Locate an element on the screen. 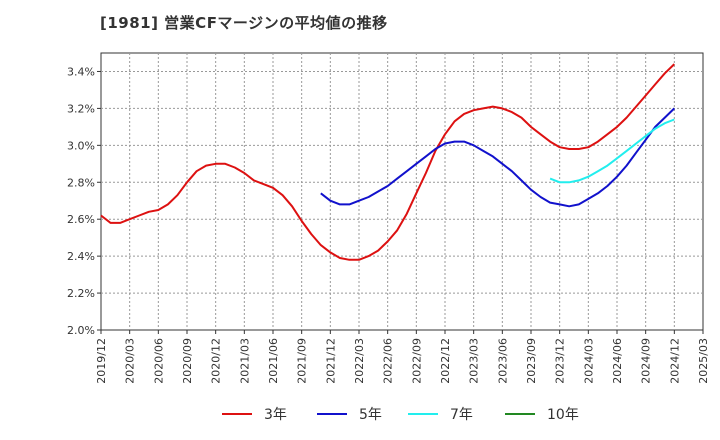 The width and height of the screenshot is (720, 440). x-tick-label: 2019/12 is located at coordinates (101, 361).